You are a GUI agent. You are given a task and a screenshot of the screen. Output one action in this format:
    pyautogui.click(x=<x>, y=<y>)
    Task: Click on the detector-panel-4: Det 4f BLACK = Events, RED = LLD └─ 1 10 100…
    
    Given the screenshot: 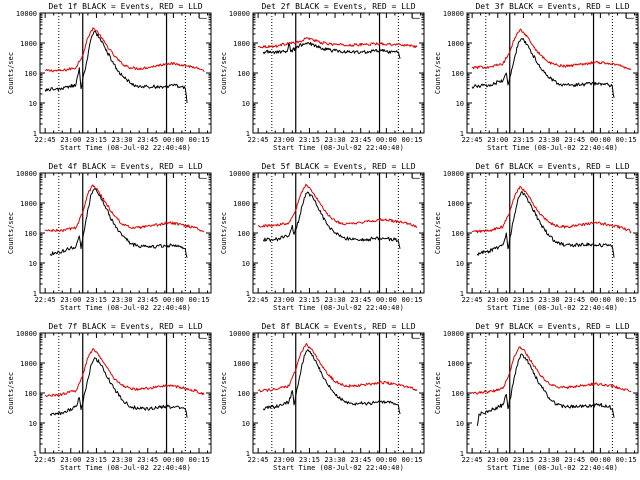 What is the action you would take?
    pyautogui.click(x=109, y=237)
    